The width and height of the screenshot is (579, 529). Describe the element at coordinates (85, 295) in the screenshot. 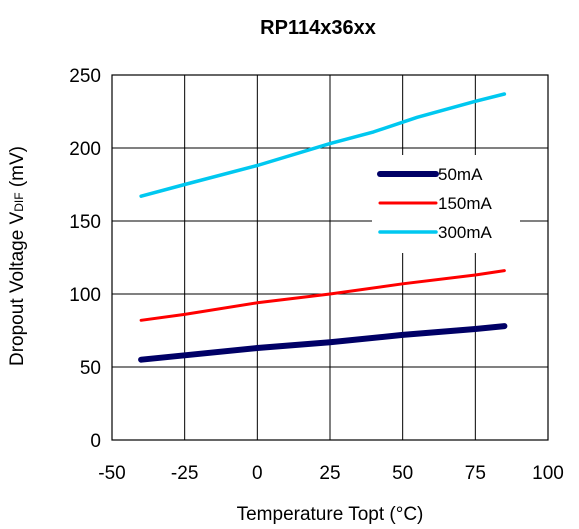

I see `y-tick-label: 100` at that location.